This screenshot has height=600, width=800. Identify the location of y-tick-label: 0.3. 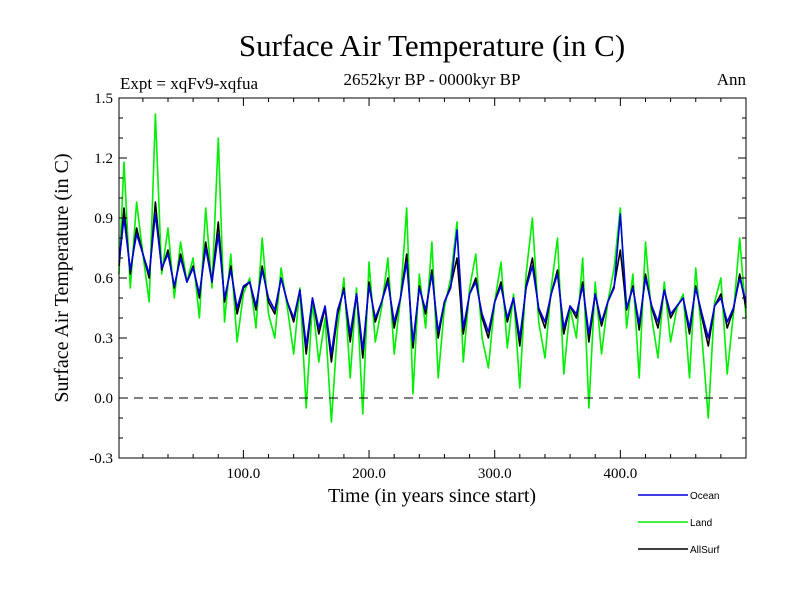
(103, 339).